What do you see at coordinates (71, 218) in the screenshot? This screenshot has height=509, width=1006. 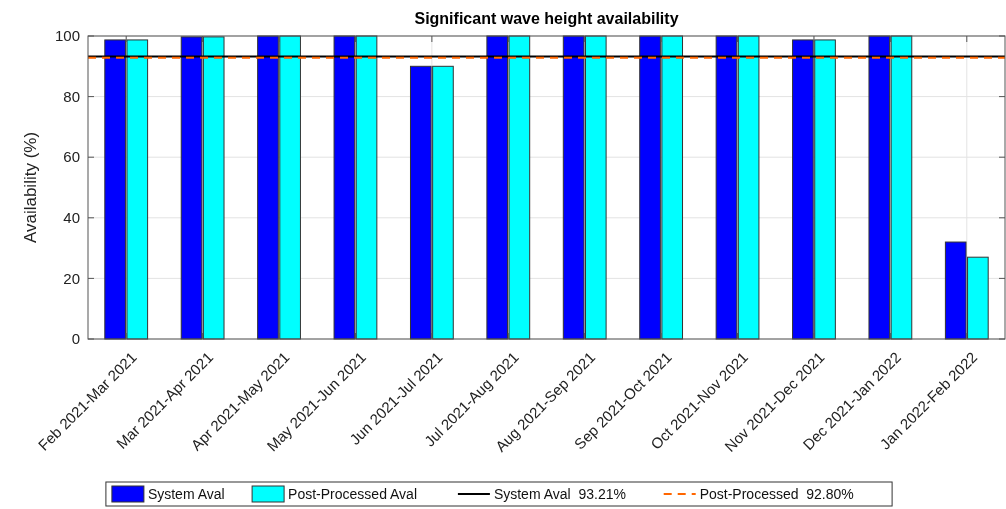 I see `y-tick-label: 40` at bounding box center [71, 218].